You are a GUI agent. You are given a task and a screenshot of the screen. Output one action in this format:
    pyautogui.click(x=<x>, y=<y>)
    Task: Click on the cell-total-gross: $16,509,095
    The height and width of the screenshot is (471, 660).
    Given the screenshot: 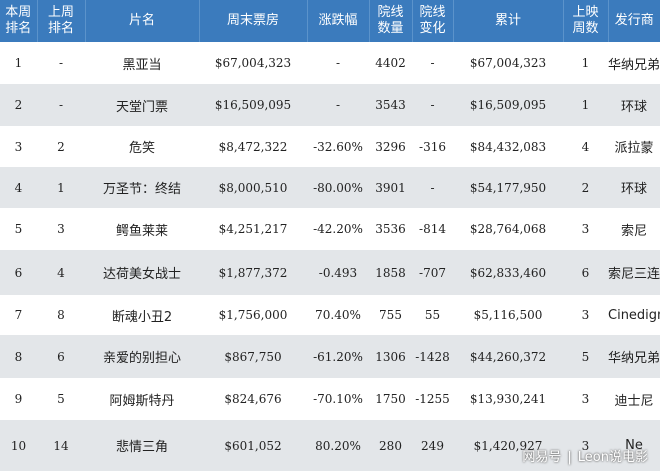 What is the action you would take?
    pyautogui.click(x=508, y=105)
    